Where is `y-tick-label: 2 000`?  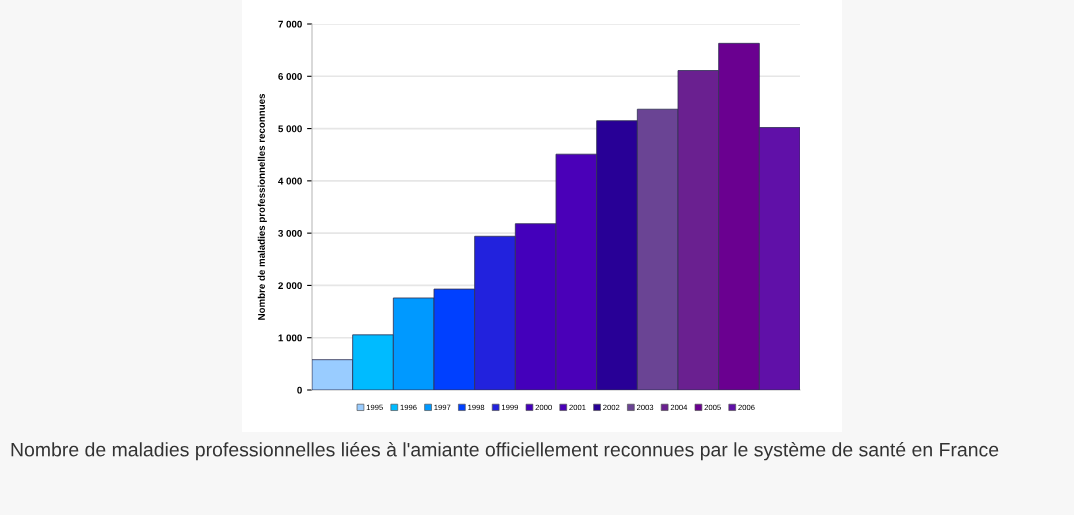 y-tick-label: 2 000 is located at coordinates (290, 286).